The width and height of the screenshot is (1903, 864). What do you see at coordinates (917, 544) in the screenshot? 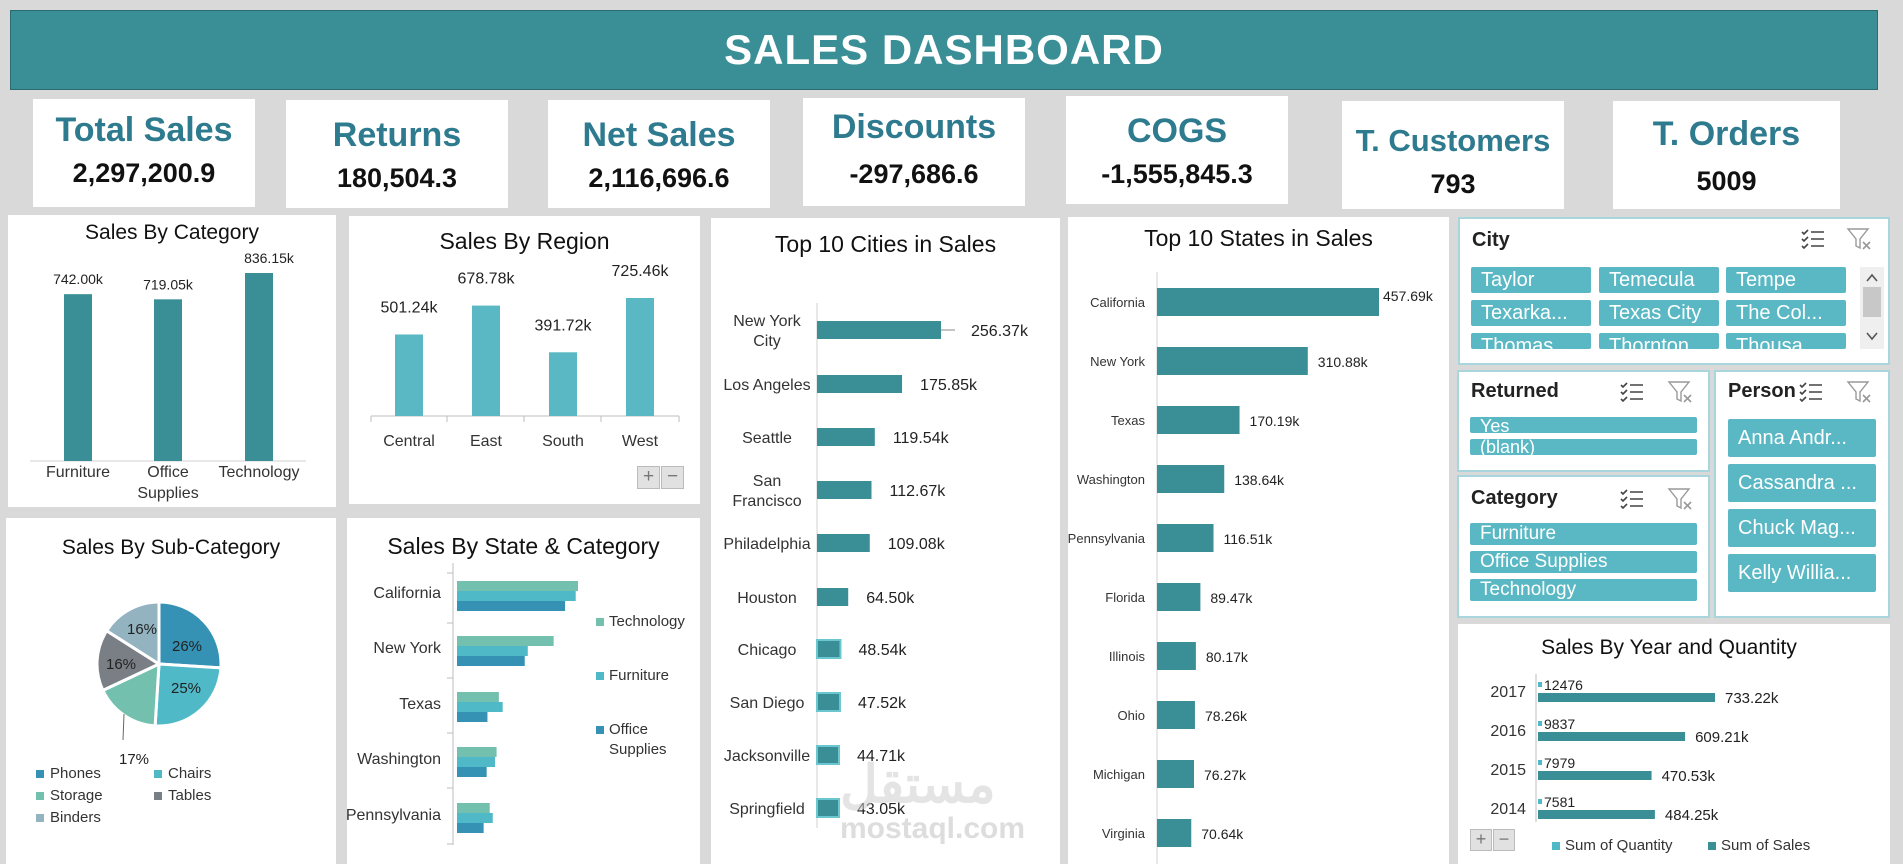
I see `data-label: 109.08k` at bounding box center [917, 544].